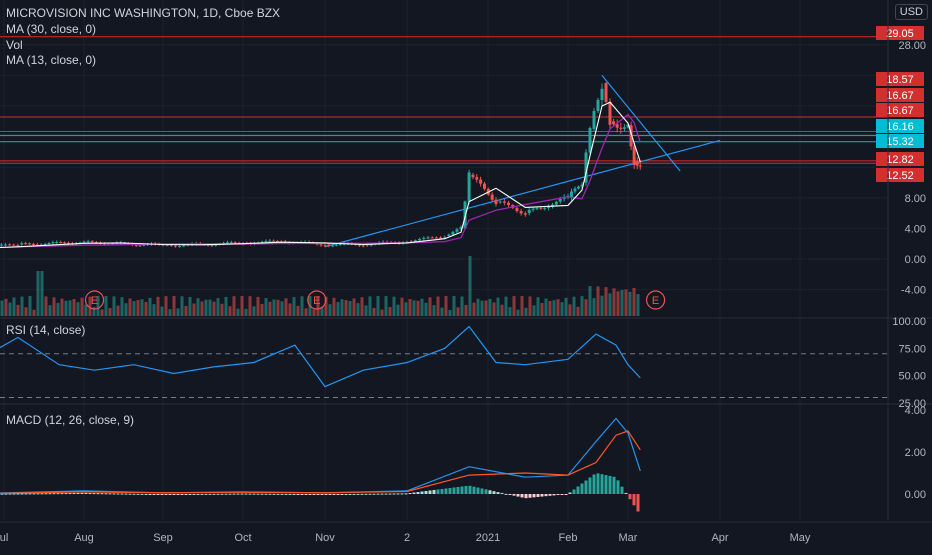  I want to click on currency-button: USD, so click(911, 12).